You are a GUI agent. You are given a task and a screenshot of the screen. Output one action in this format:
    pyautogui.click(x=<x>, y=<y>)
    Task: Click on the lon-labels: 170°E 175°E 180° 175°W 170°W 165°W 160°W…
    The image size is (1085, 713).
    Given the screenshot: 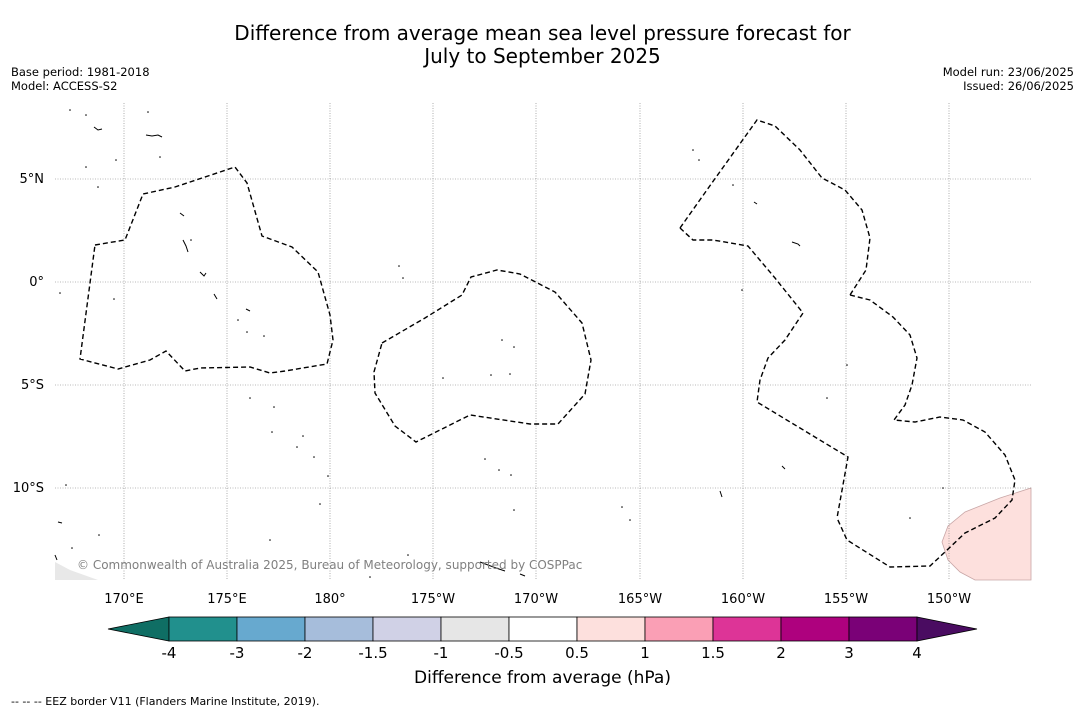 What is the action you would take?
    pyautogui.click(x=537, y=599)
    